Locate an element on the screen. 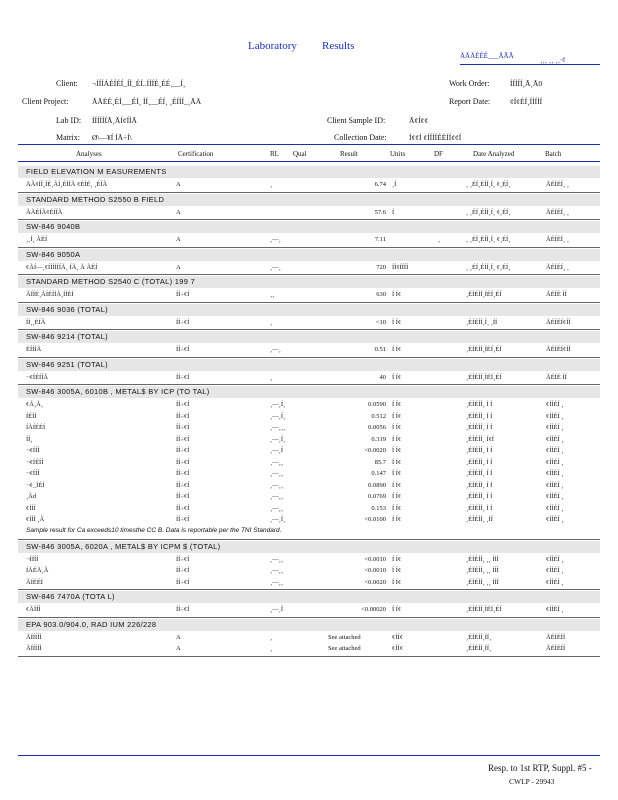 The width and height of the screenshot is (618, 800). cell-res: See attached is located at coordinates (344, 648).